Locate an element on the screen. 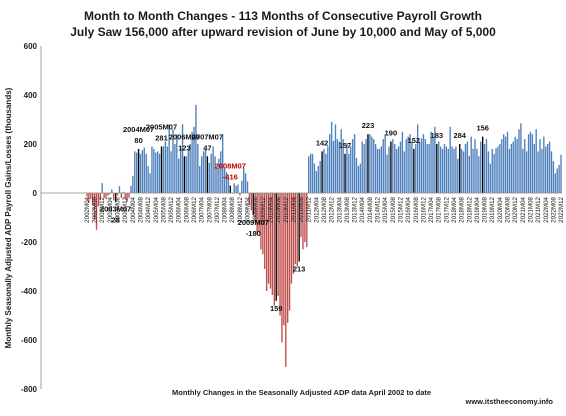  x-tick-label: 2011M08 is located at coordinates (301, 209).